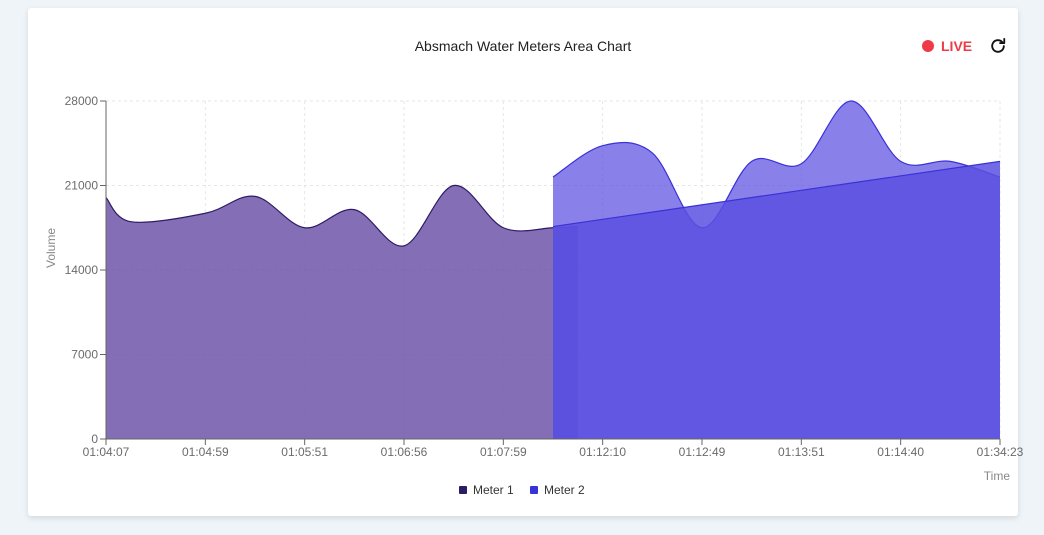 This screenshot has height=535, width=1044. I want to click on y-tick-labels: 0 7000 14000 21000 28000, so click(85, 270).